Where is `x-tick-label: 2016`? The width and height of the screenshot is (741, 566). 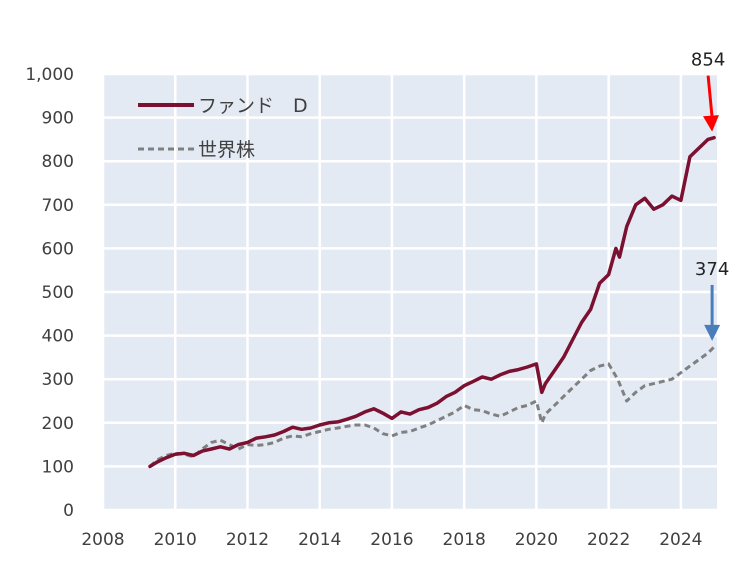
x-tick-label: 2016 is located at coordinates (391, 540).